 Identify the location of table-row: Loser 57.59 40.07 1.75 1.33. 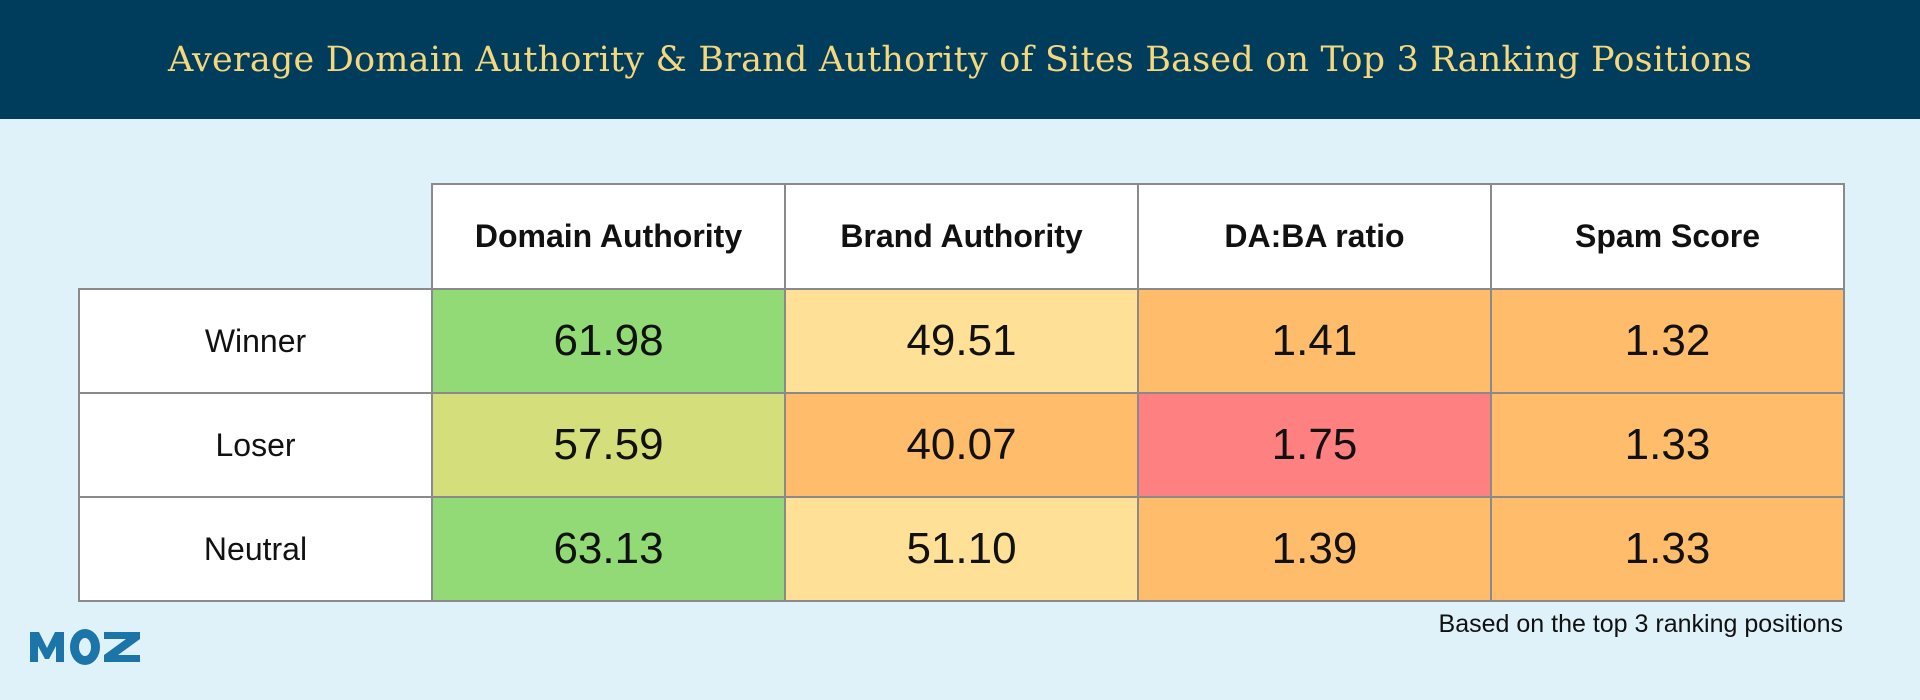
(961, 445).